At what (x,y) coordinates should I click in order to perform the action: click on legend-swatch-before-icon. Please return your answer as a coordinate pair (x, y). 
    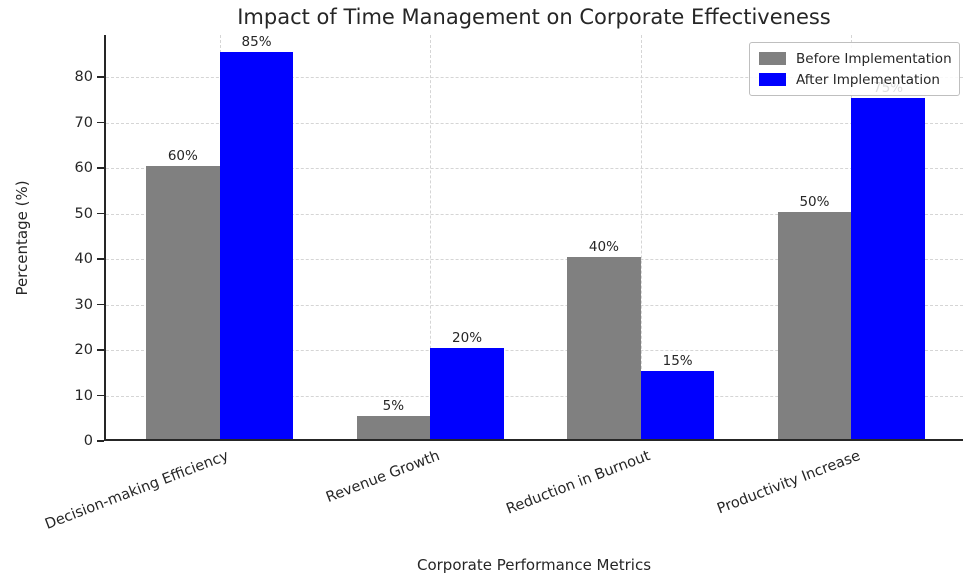
    Looking at the image, I should click on (772, 58).